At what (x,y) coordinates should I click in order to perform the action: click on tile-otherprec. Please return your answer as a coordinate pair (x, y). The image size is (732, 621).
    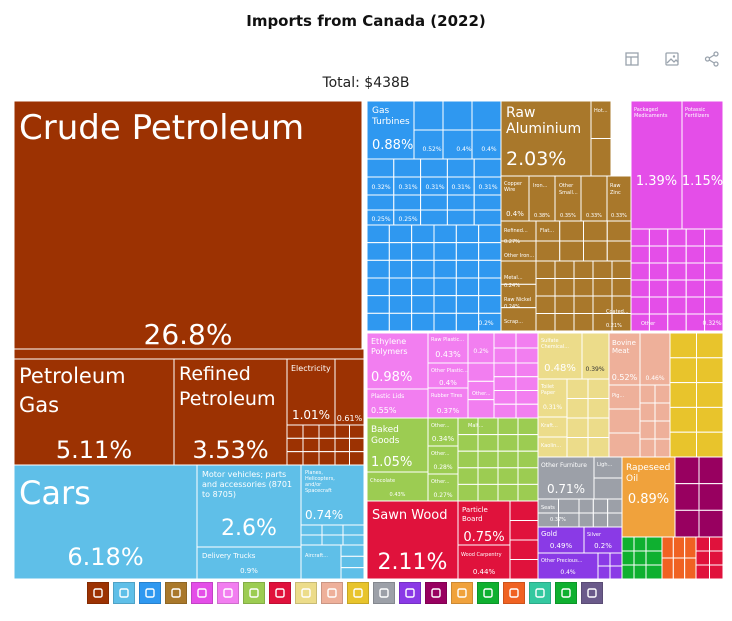
    Looking at the image, I should click on (568, 565).